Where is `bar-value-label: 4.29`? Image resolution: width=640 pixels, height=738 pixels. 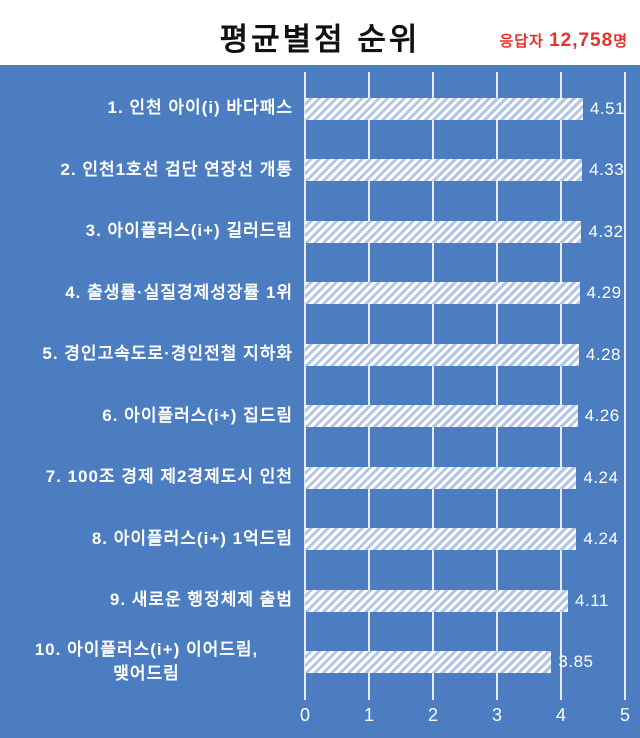 bar-value-label: 4.29 is located at coordinates (604, 293).